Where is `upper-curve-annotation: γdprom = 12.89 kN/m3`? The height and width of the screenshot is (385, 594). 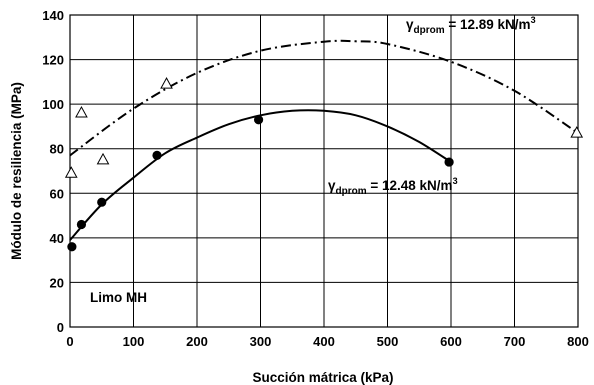 upper-curve-annotation: γdprom = 12.89 kN/m3 is located at coordinates (471, 25).